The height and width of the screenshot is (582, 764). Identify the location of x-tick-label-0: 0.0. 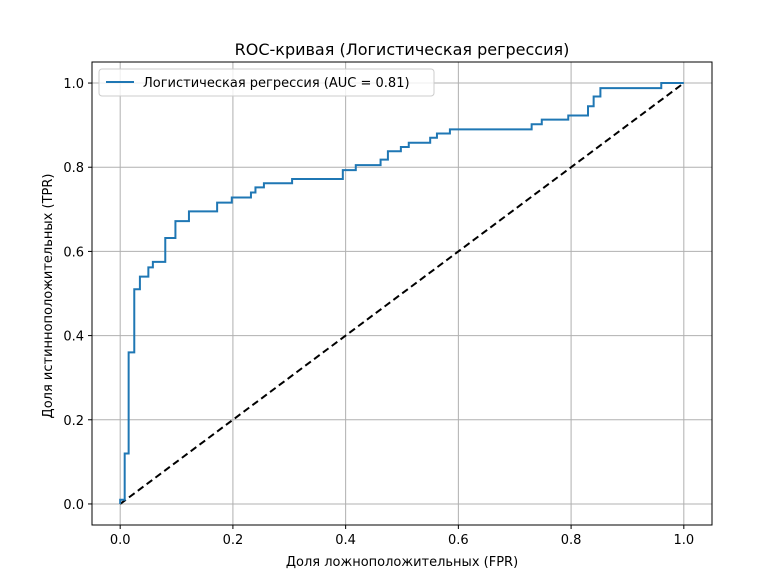
(120, 540).